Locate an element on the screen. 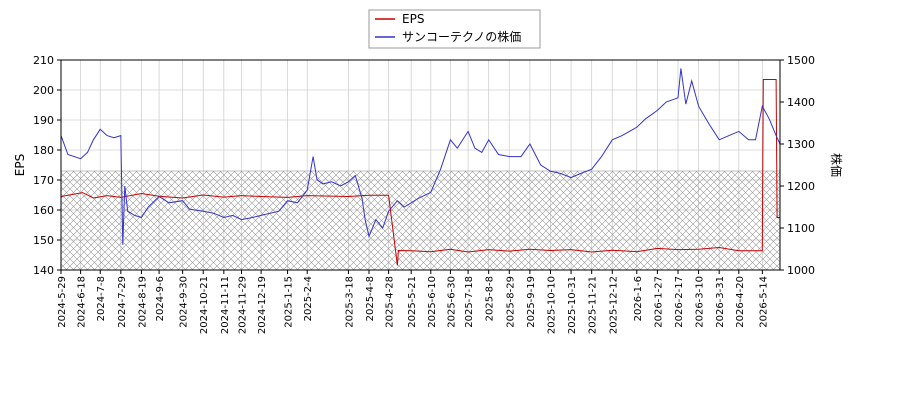 Image resolution: width=900 pixels, height=400 pixels. x-tick-label: 2026-1-6 is located at coordinates (638, 298).